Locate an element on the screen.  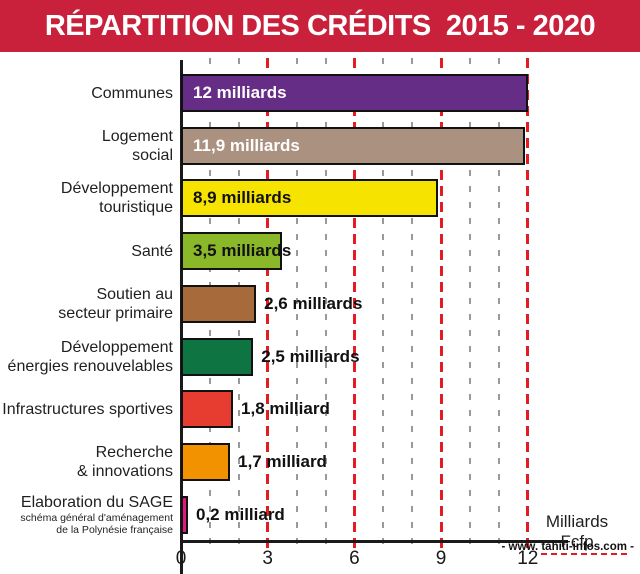
category-label: Santé is located at coordinates (86, 251).